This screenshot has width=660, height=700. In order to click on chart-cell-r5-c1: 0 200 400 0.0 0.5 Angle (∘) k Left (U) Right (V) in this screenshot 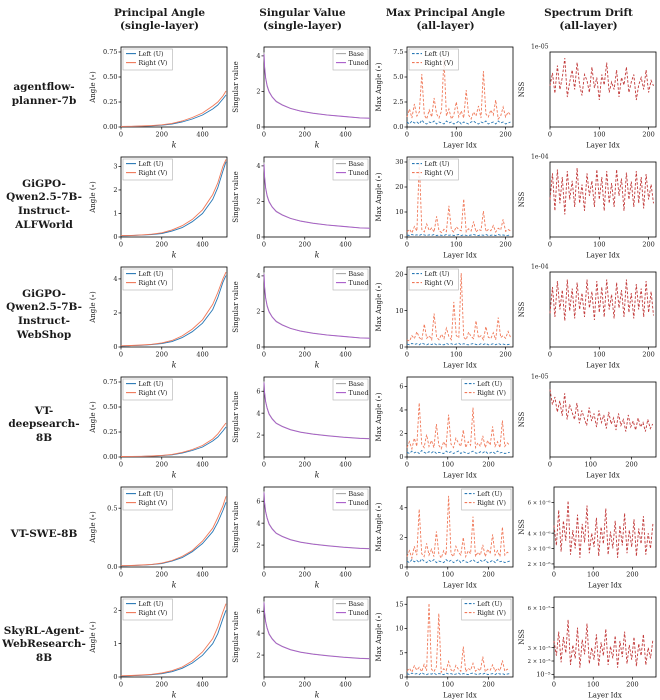, I will do `click(159, 535)`.